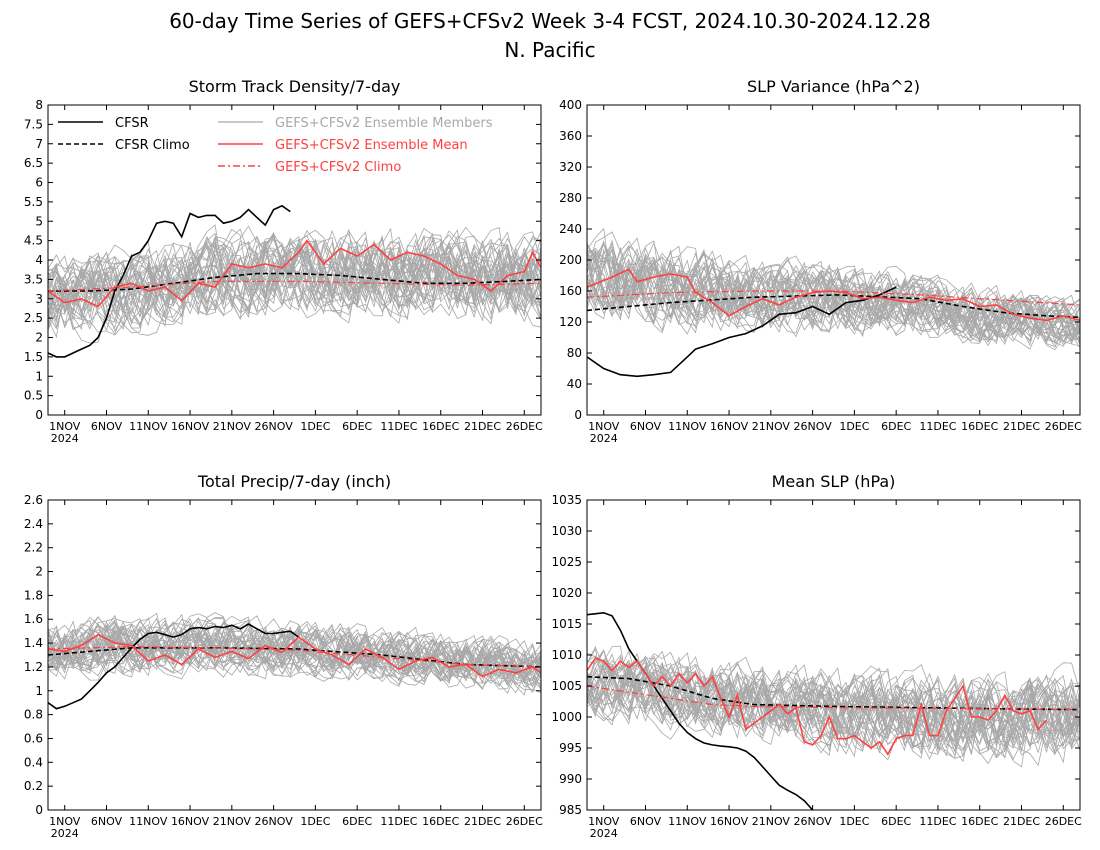 The width and height of the screenshot is (1100, 850). Describe the element at coordinates (566, 717) in the screenshot. I see `y-tick-label: 1000` at that location.